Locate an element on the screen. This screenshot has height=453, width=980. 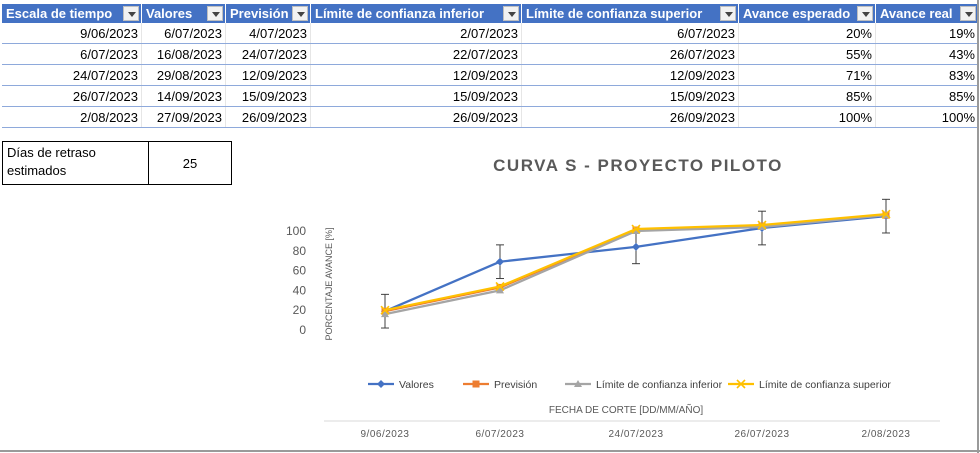
cell: 27/09/2023 is located at coordinates (183, 117).